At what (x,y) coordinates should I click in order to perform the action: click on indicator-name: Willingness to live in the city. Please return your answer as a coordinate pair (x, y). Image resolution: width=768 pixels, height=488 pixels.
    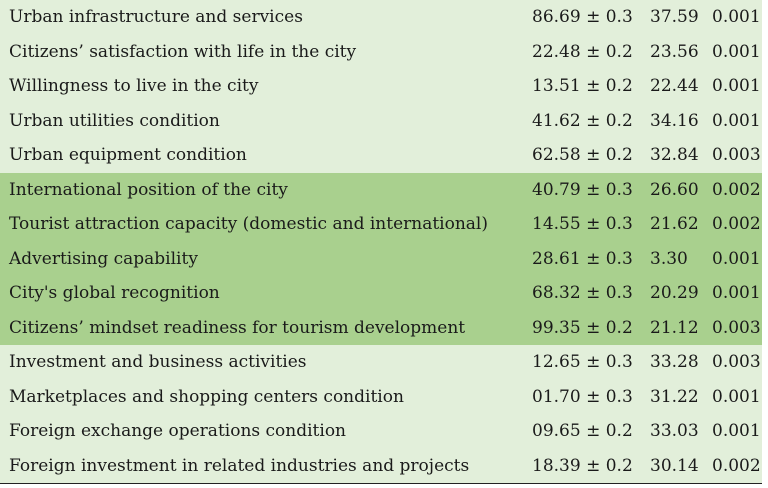
    Looking at the image, I should click on (259, 86).